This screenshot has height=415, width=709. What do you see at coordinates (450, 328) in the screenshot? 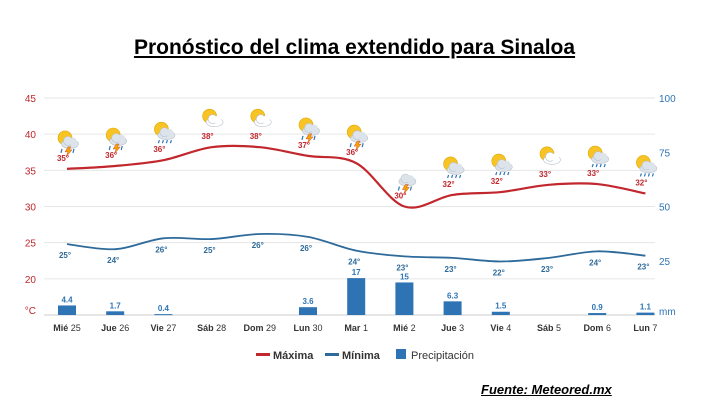
I see `x-tick-dow: Jue` at bounding box center [450, 328].